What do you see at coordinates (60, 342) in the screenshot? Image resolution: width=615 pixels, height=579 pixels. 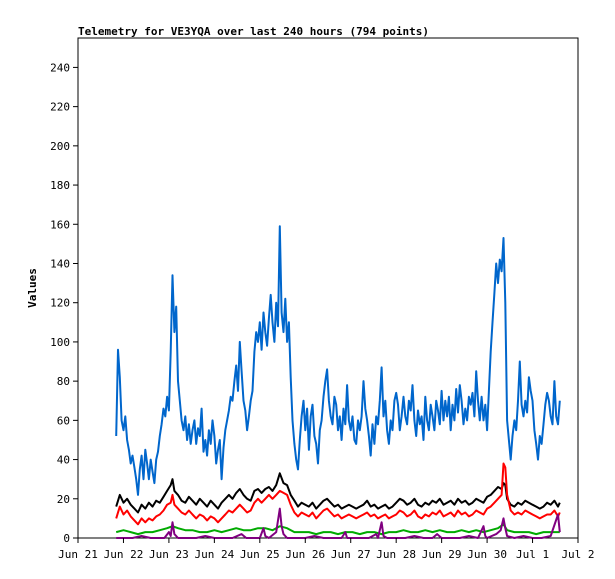 I see `y-tick-label: 100` at bounding box center [60, 342].